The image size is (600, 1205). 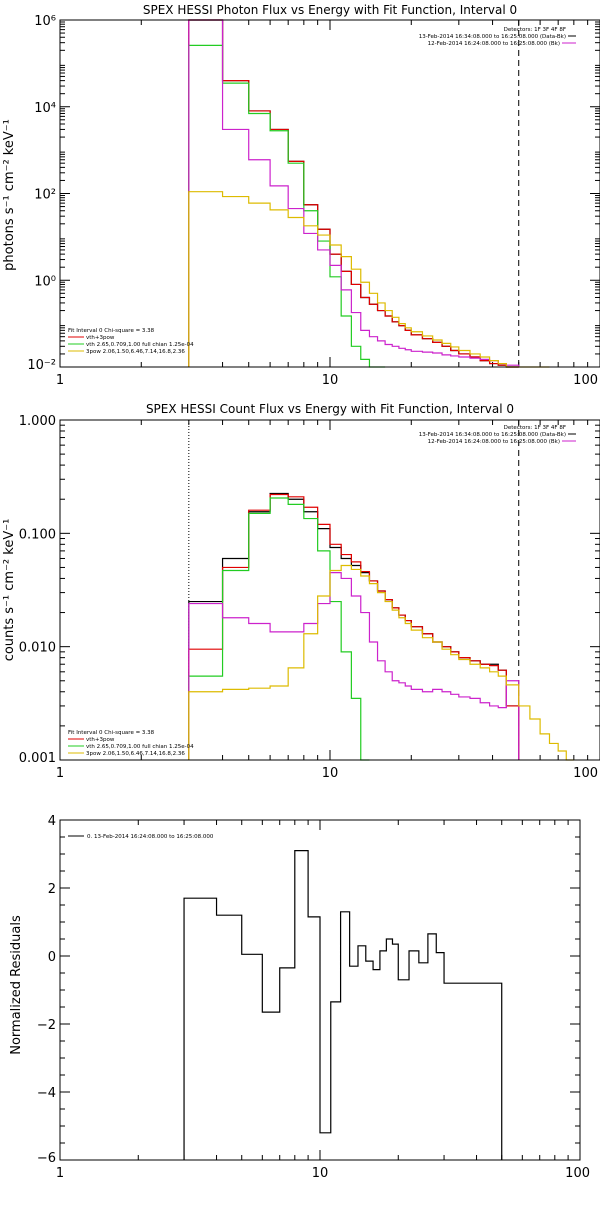 What do you see at coordinates (46, 1158) in the screenshot?
I see `y-tick-label: −6` at bounding box center [46, 1158].